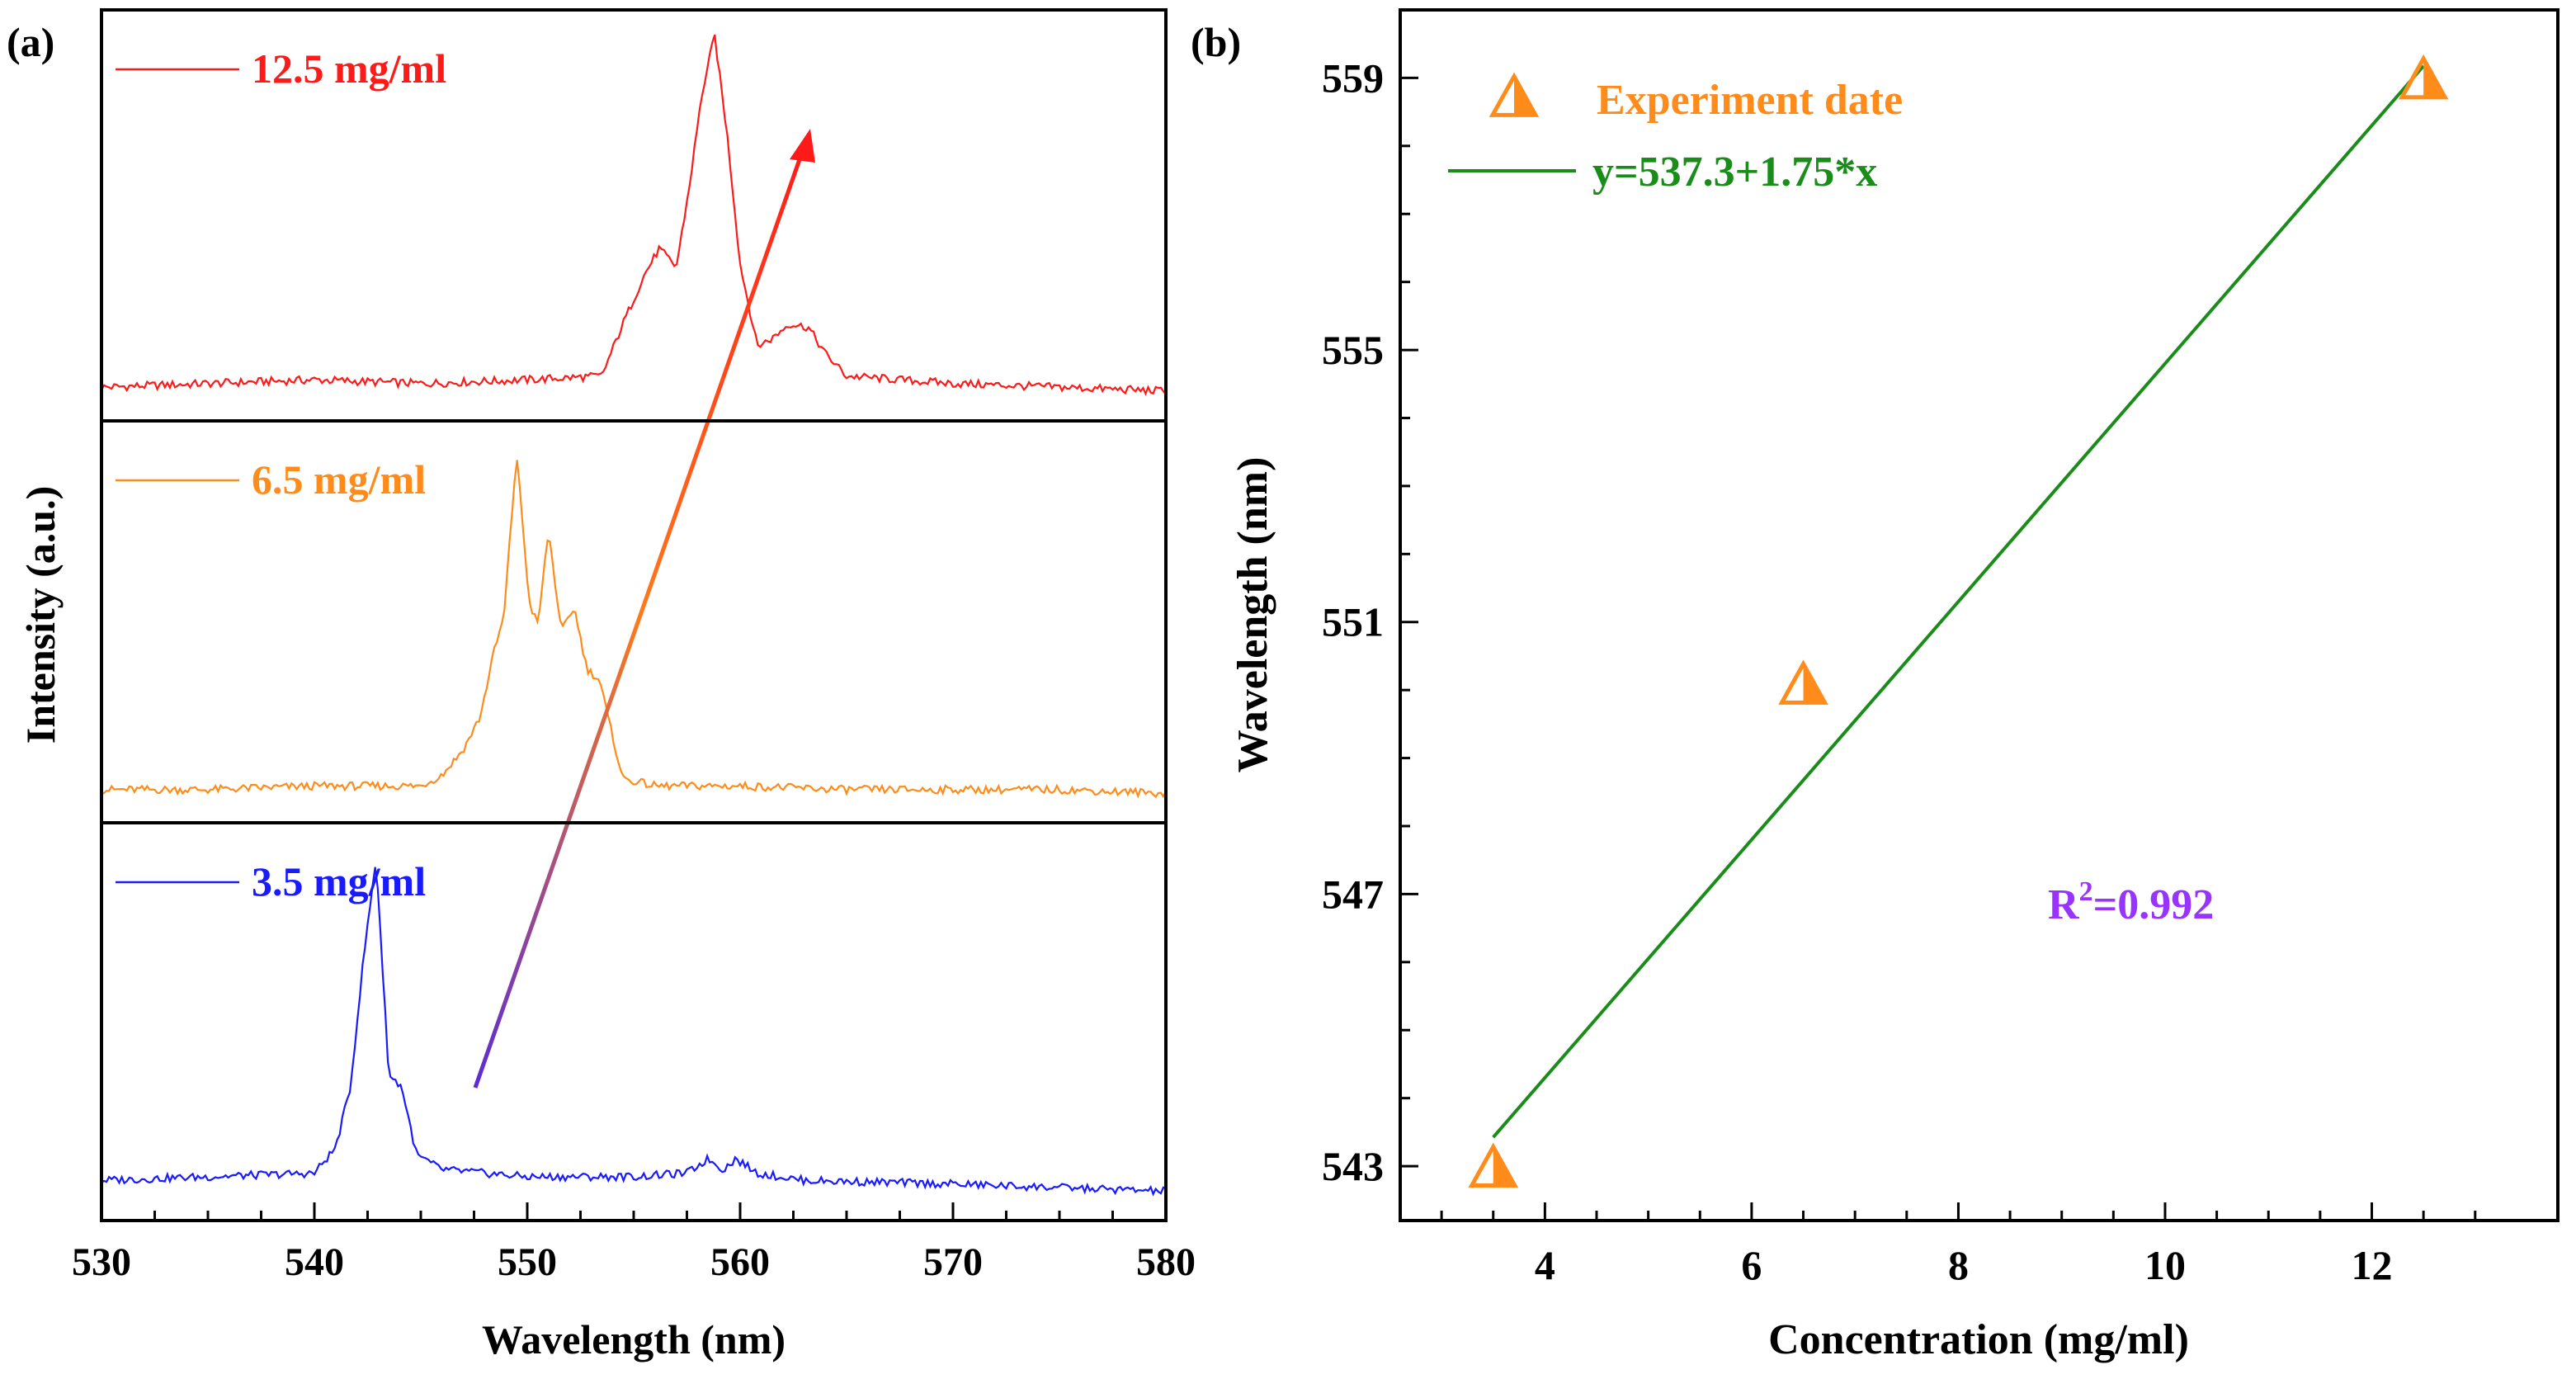 This screenshot has width=2576, height=1379. Describe the element at coordinates (1252, 615) in the screenshot. I see `panel-b-ylabel: Wavelength (nm)` at that location.